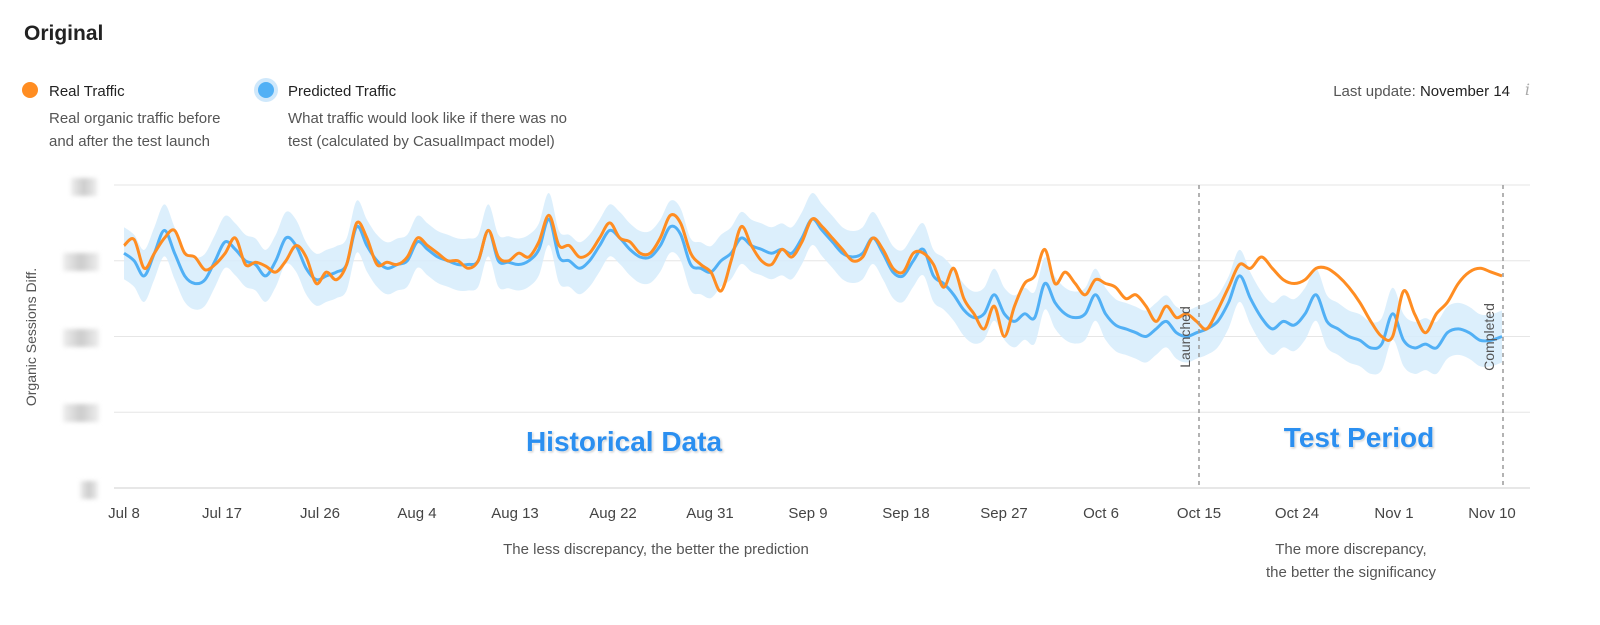 The image size is (1600, 625). I want to click on x-tick-label: Sep 27, so click(1004, 513).